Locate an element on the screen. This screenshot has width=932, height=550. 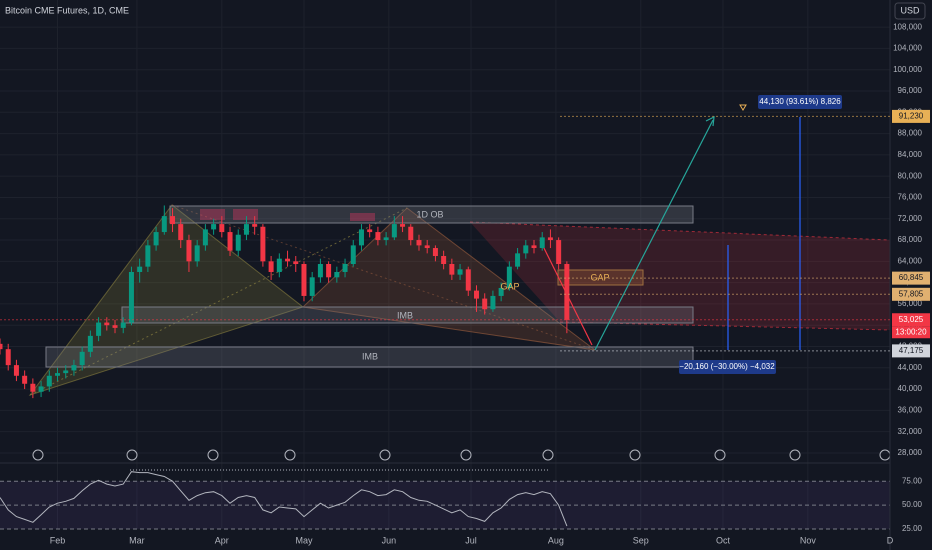
currency-button is located at coordinates (910, 11).